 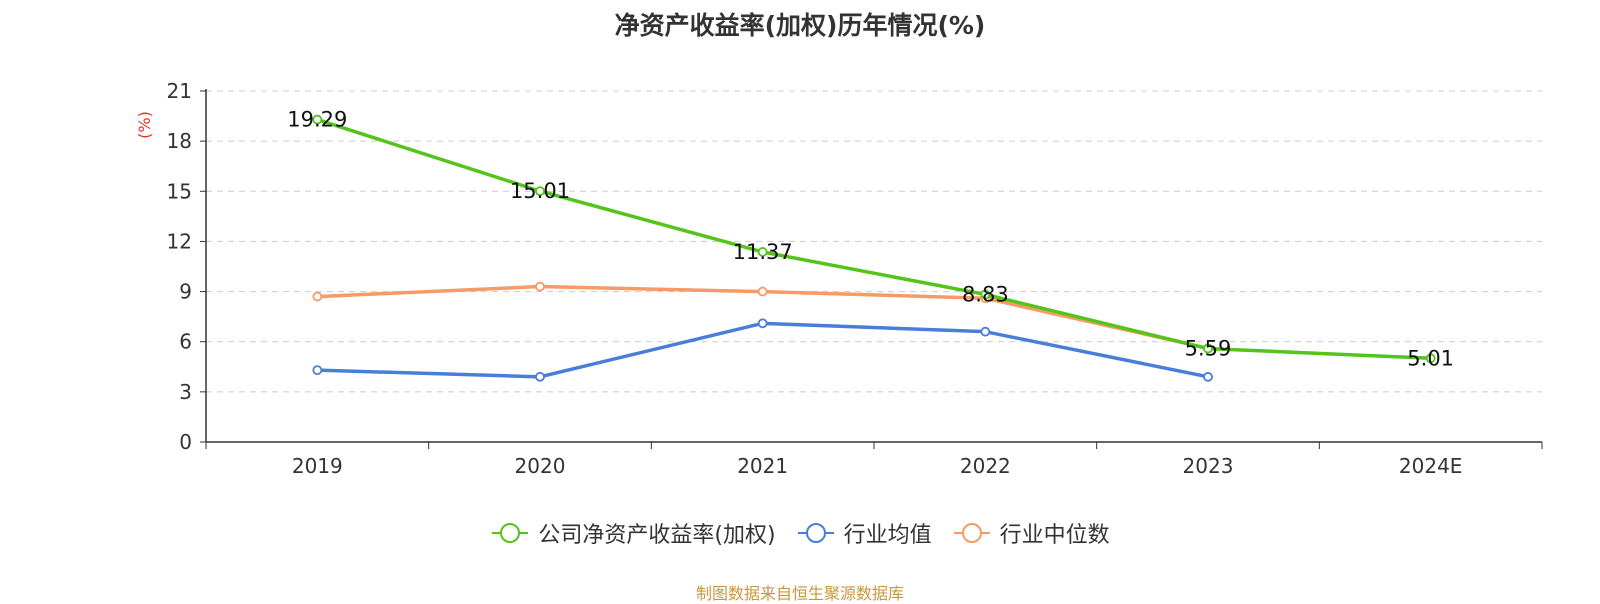 What do you see at coordinates (887, 535) in the screenshot?
I see `legend-label: 行业均值` at bounding box center [887, 535].